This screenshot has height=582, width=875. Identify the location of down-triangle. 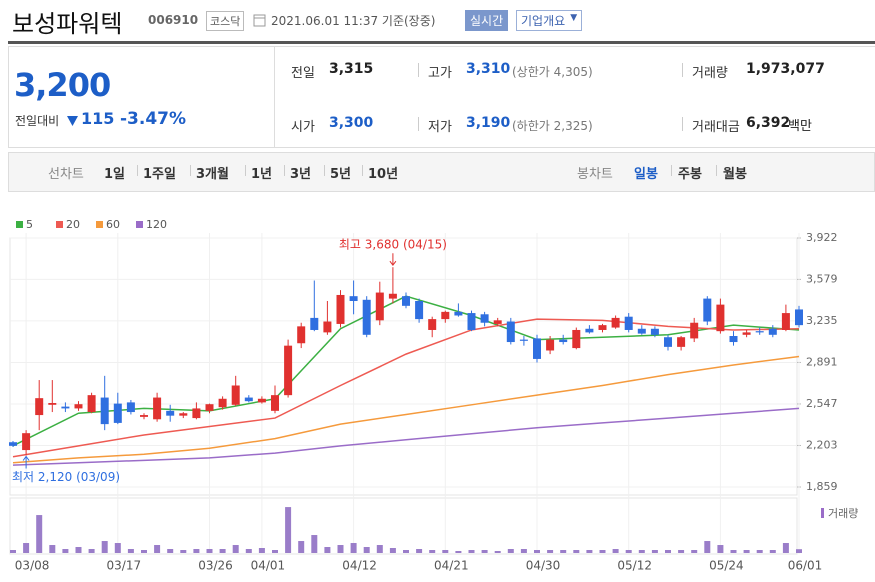
(72, 121).